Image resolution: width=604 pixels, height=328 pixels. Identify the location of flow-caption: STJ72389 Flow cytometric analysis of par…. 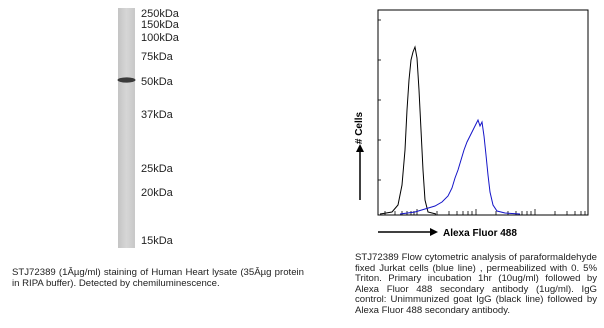
(476, 284).